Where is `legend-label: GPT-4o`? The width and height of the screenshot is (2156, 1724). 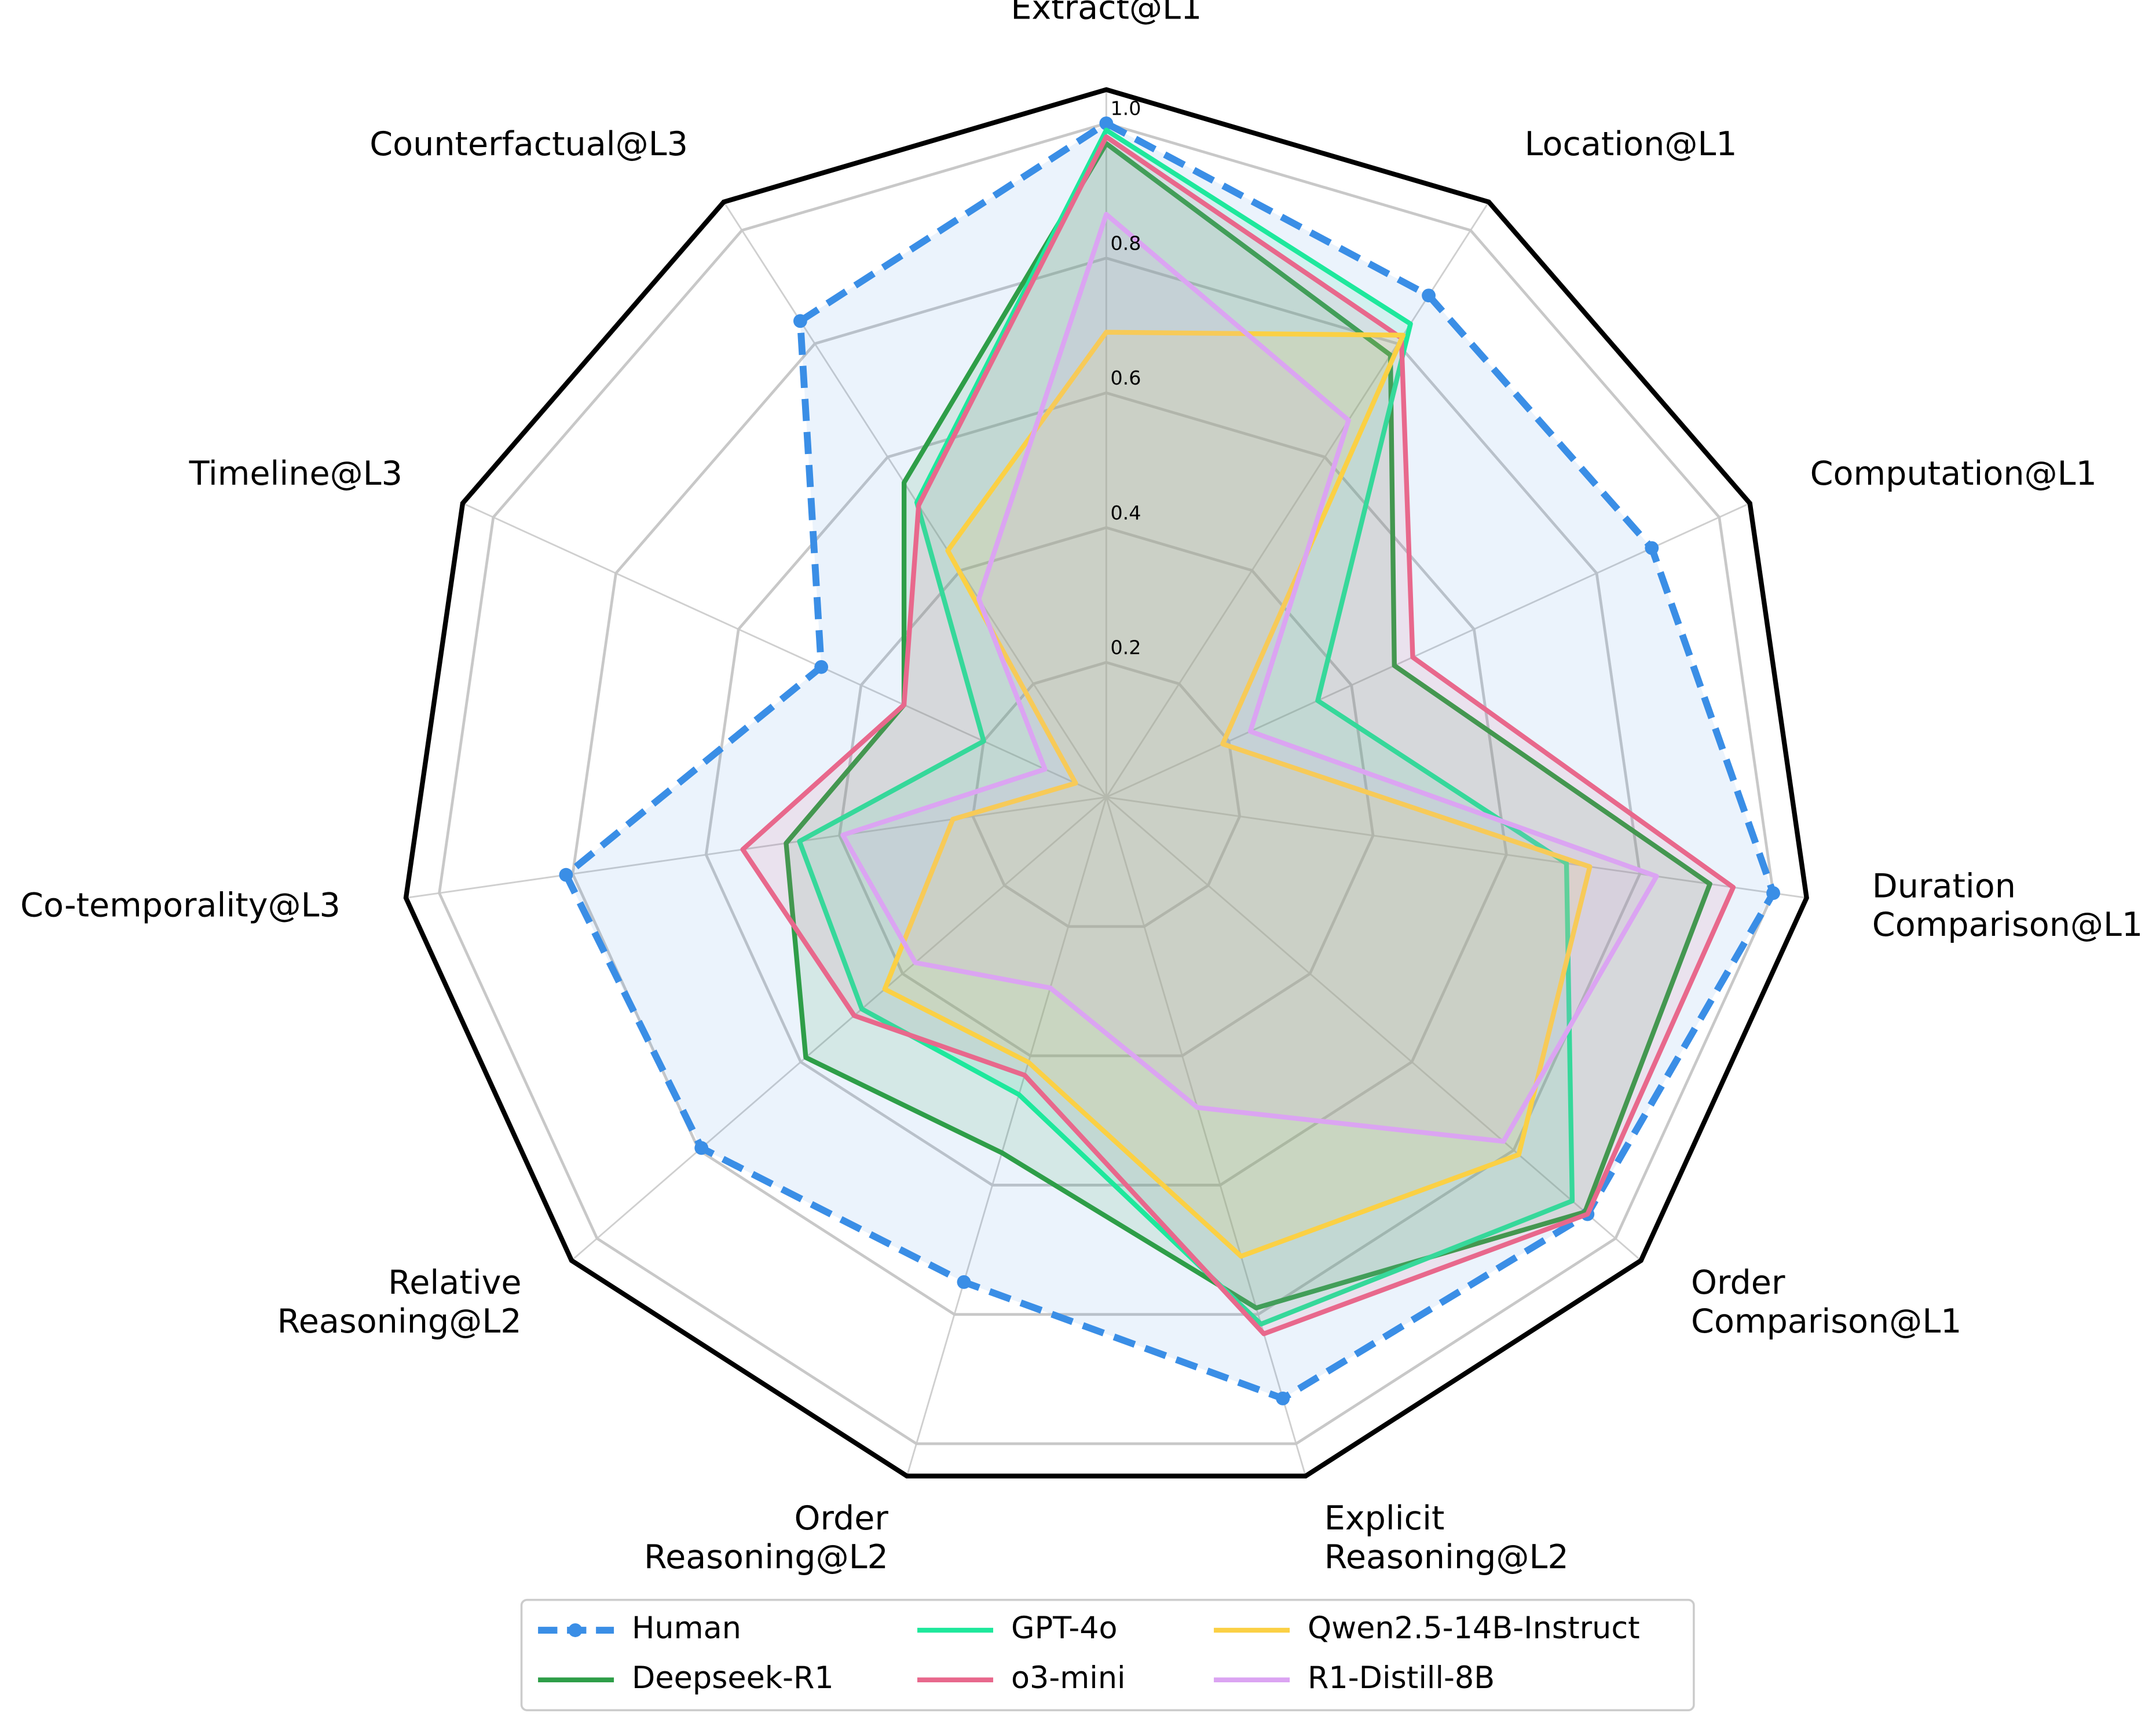
legend-label: GPT-4o is located at coordinates (1064, 1628).